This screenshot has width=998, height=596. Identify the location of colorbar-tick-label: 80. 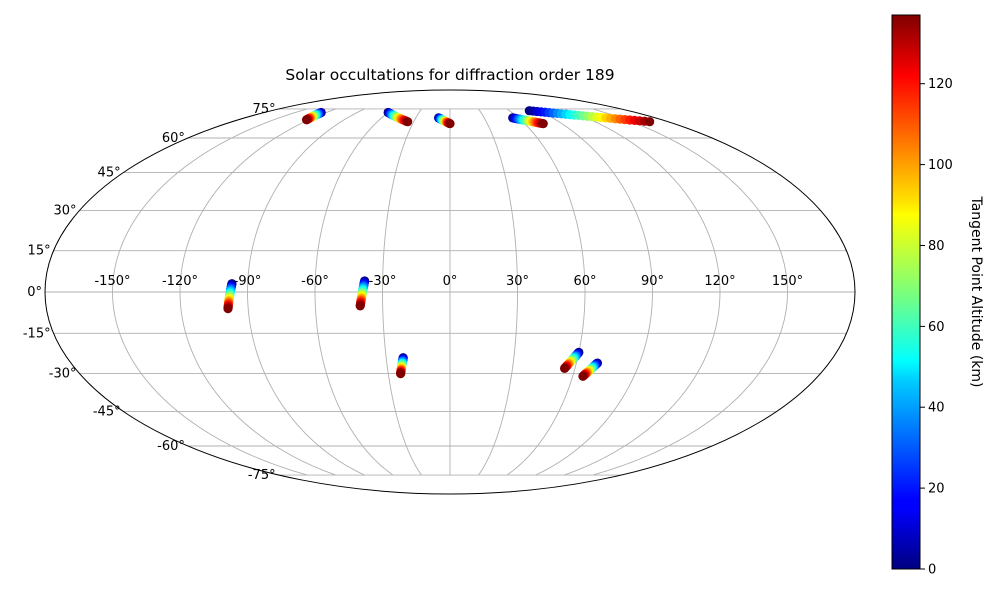
(936, 246).